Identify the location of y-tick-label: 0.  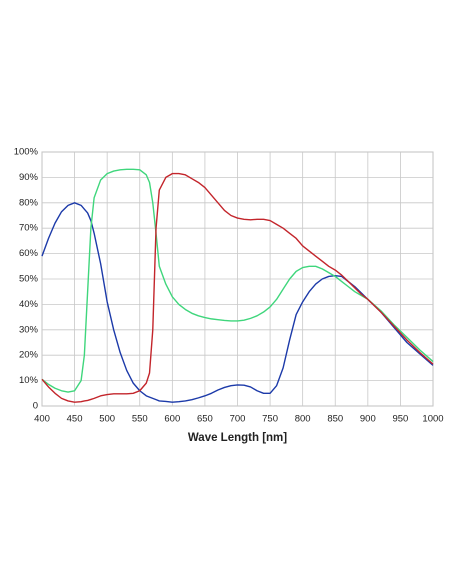
(35, 406).